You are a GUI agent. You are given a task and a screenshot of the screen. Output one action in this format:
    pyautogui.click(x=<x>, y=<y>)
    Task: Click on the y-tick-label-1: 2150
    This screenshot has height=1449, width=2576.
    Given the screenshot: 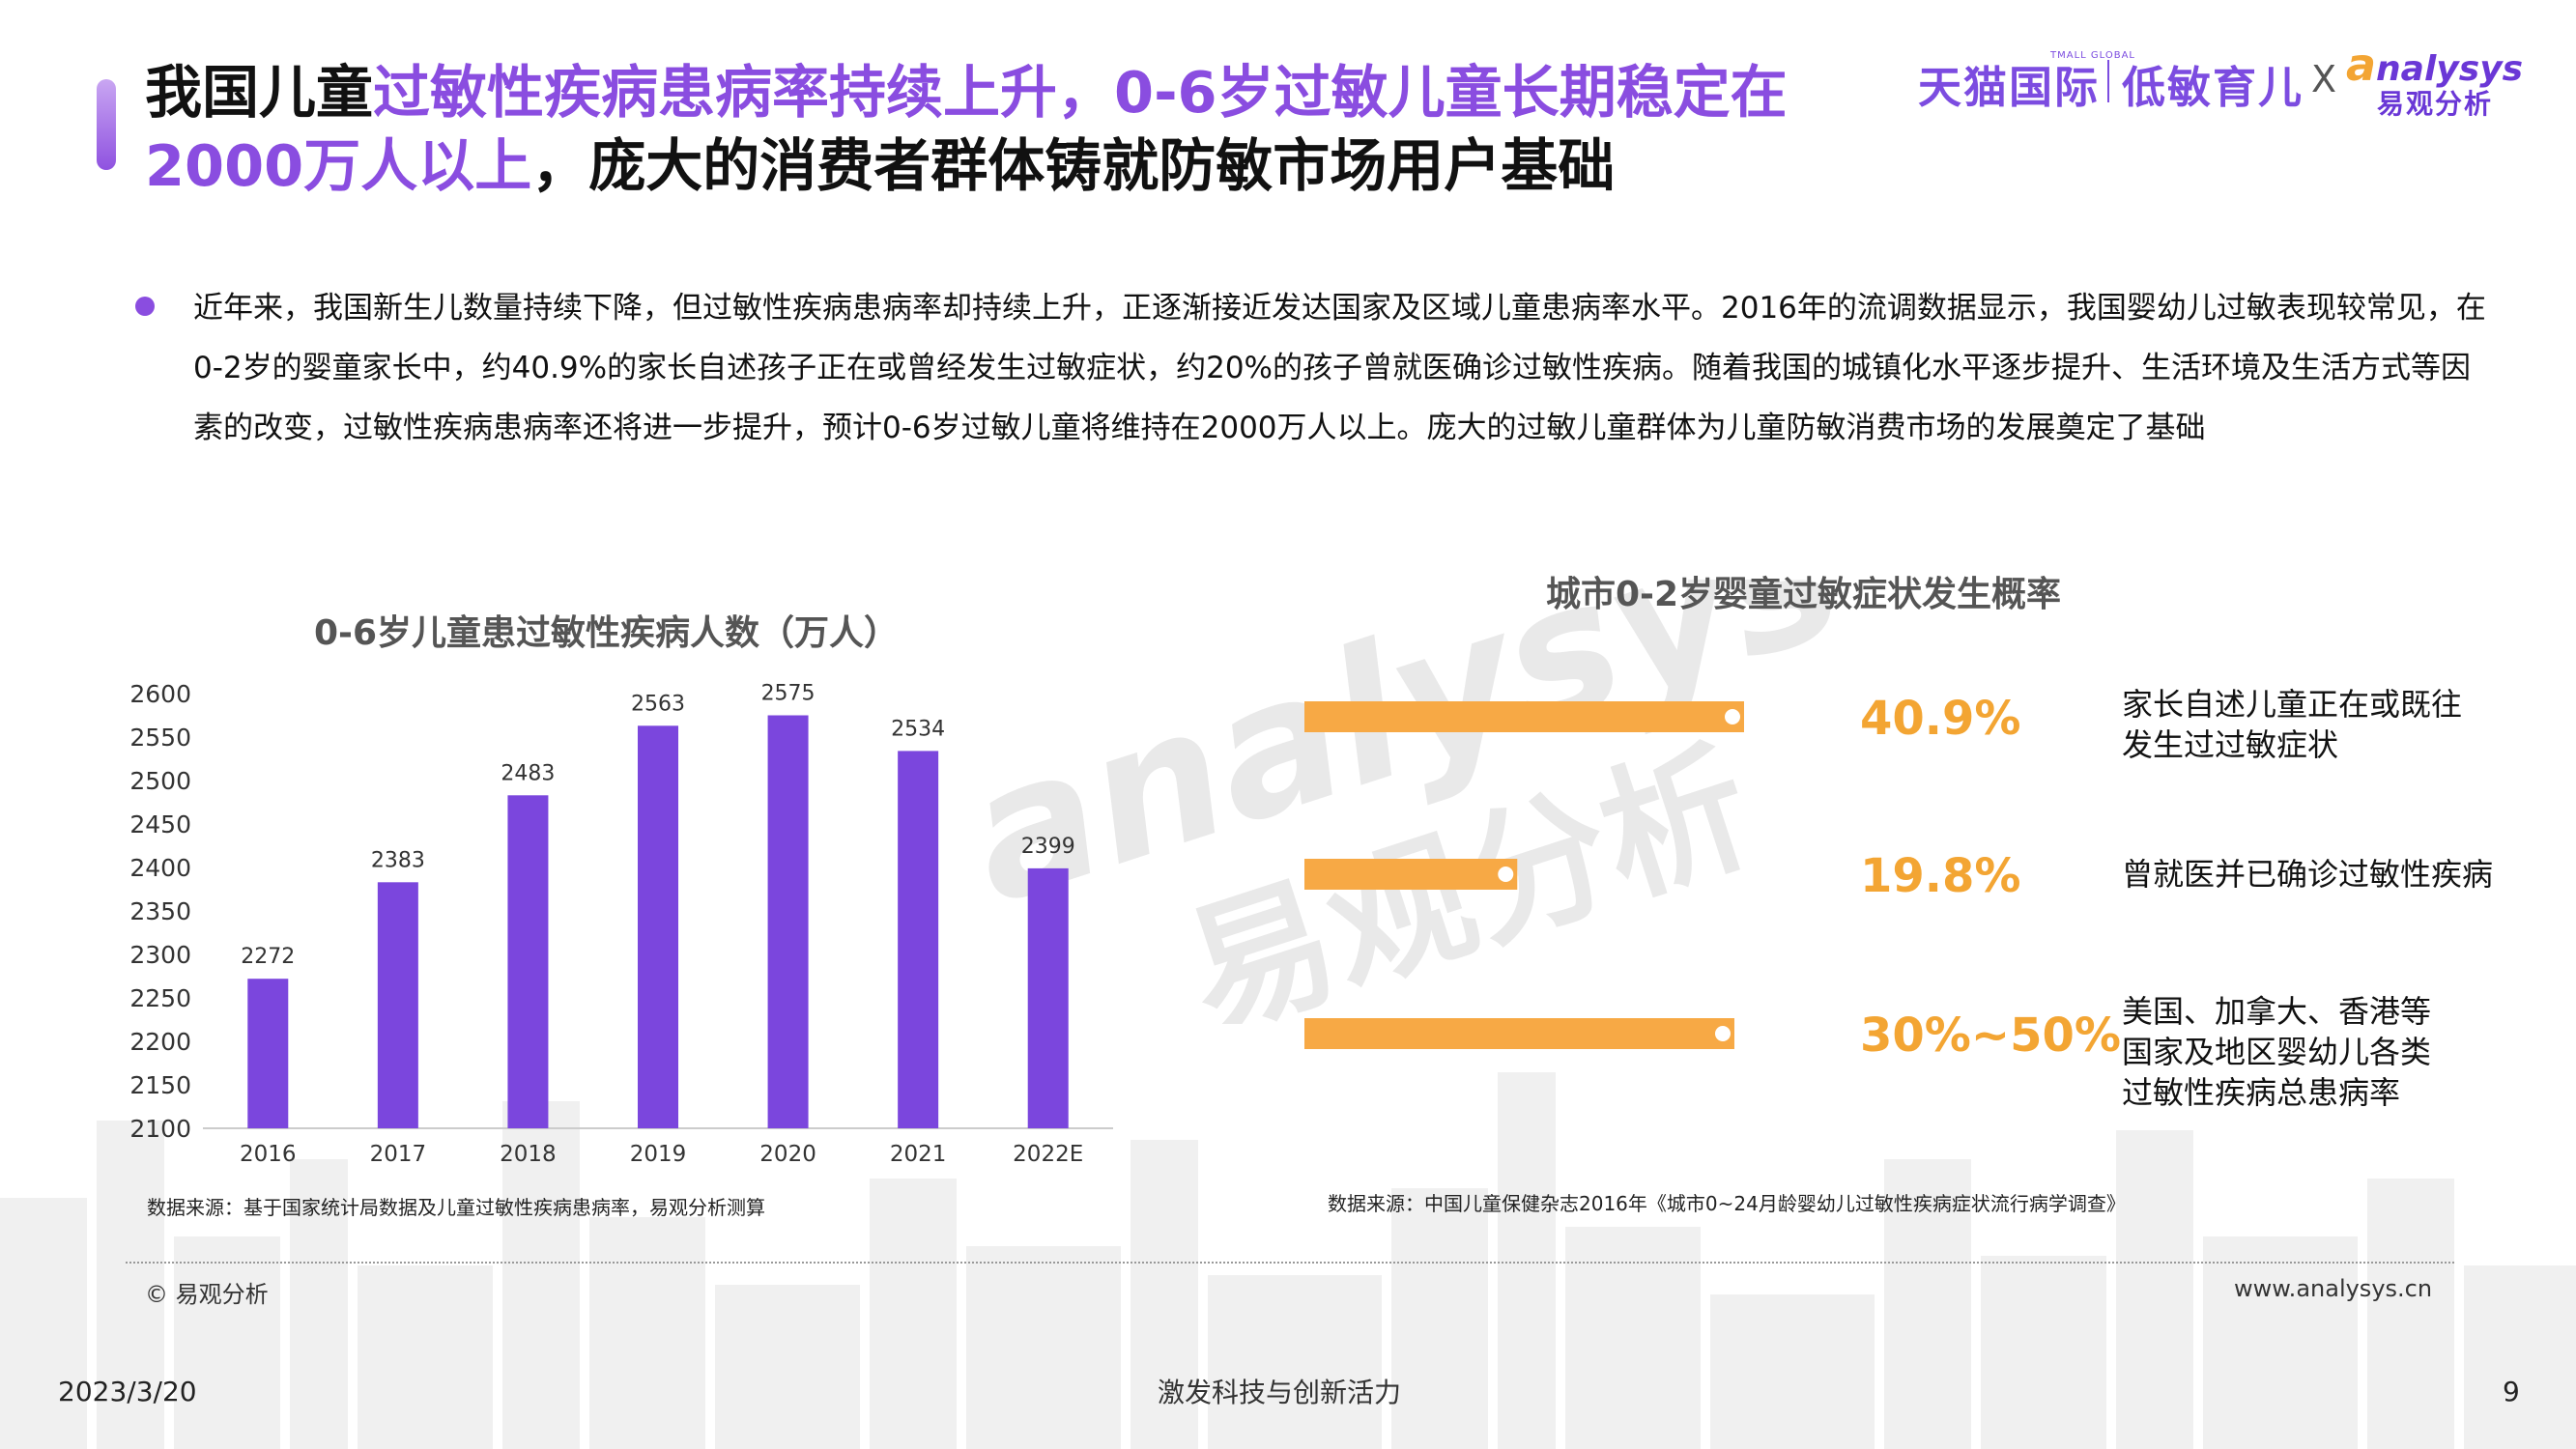 What is the action you would take?
    pyautogui.click(x=160, y=1085)
    